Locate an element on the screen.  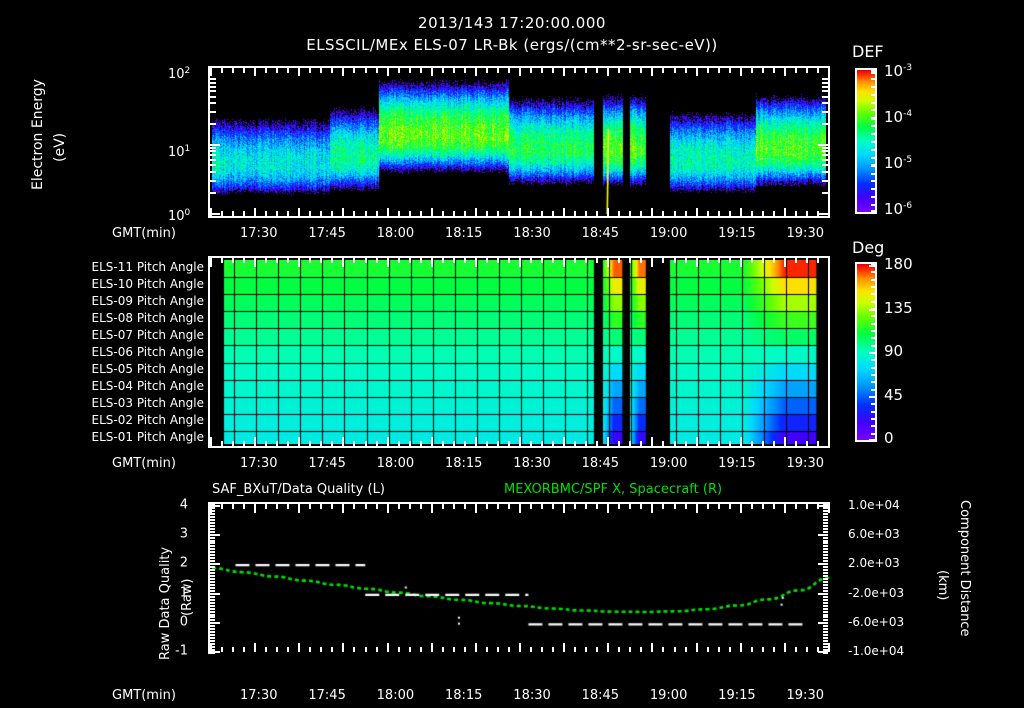
spectrogram-panel is located at coordinates (519, 142).